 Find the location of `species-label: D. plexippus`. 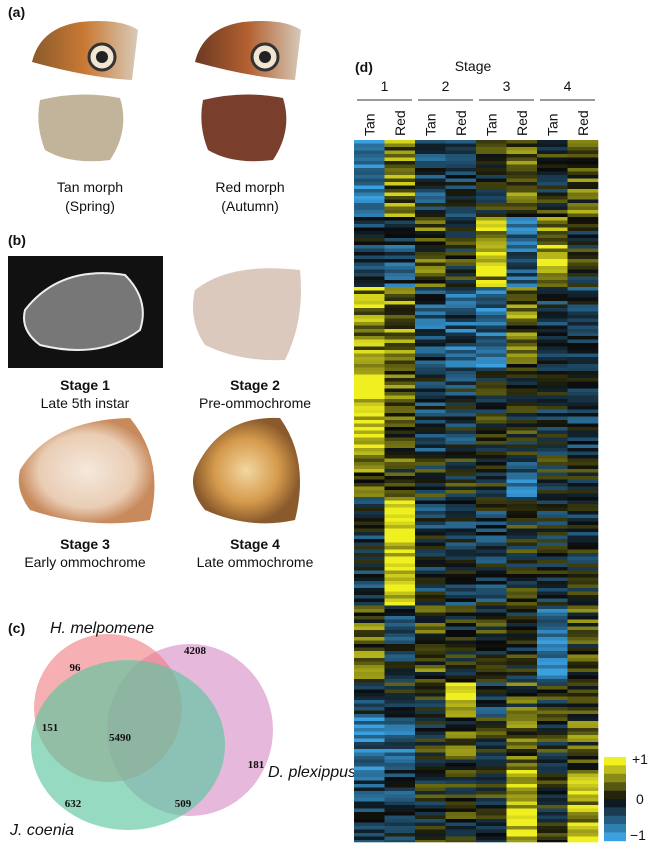

species-label: D. plexippus is located at coordinates (312, 772).